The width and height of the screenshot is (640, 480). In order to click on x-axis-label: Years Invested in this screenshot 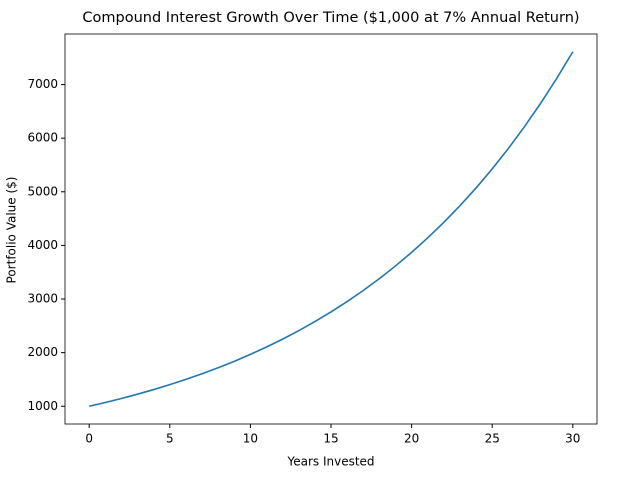, I will do `click(330, 462)`.